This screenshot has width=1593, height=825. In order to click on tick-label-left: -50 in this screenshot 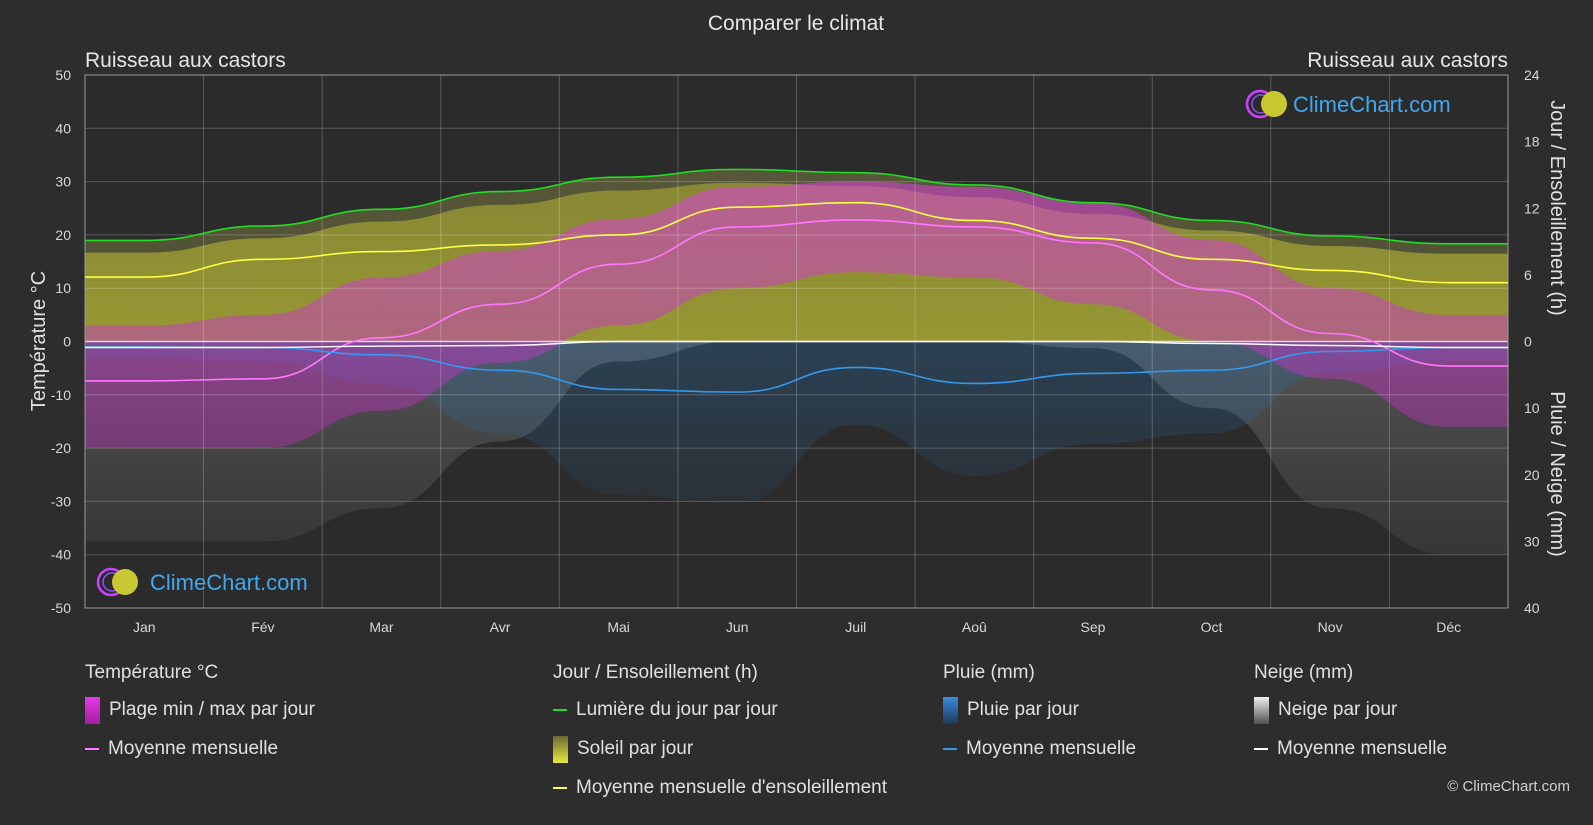, I will do `click(61, 608)`.